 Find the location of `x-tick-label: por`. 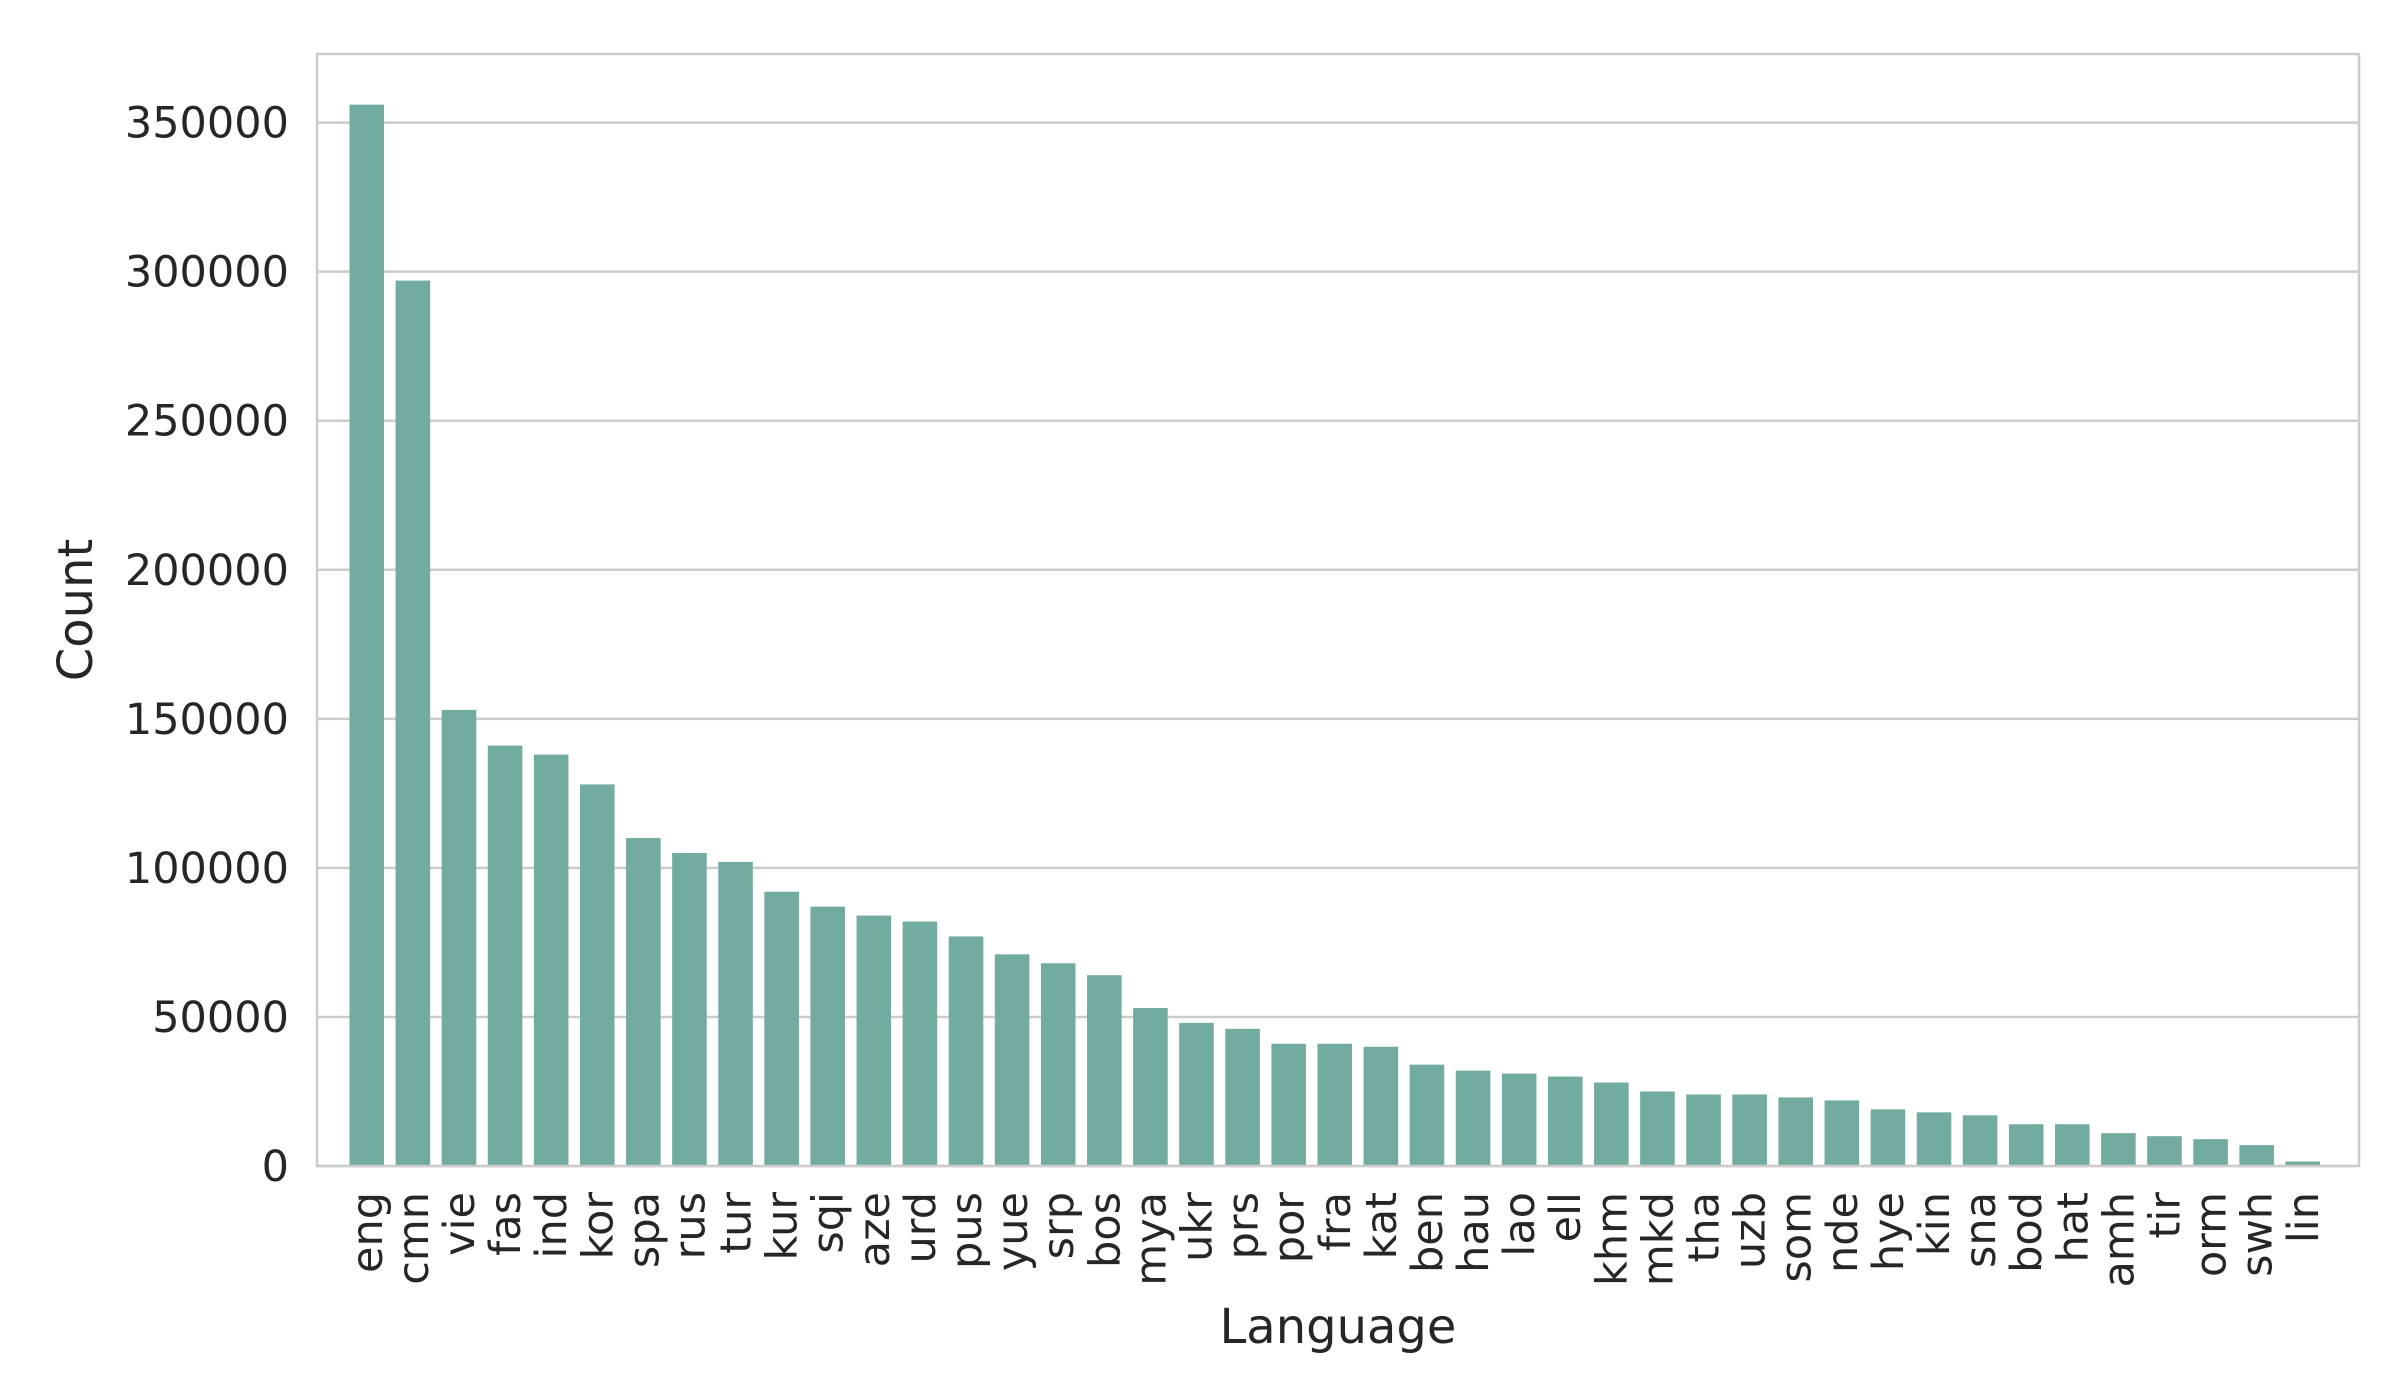

x-tick-label: por is located at coordinates (1290, 1228).